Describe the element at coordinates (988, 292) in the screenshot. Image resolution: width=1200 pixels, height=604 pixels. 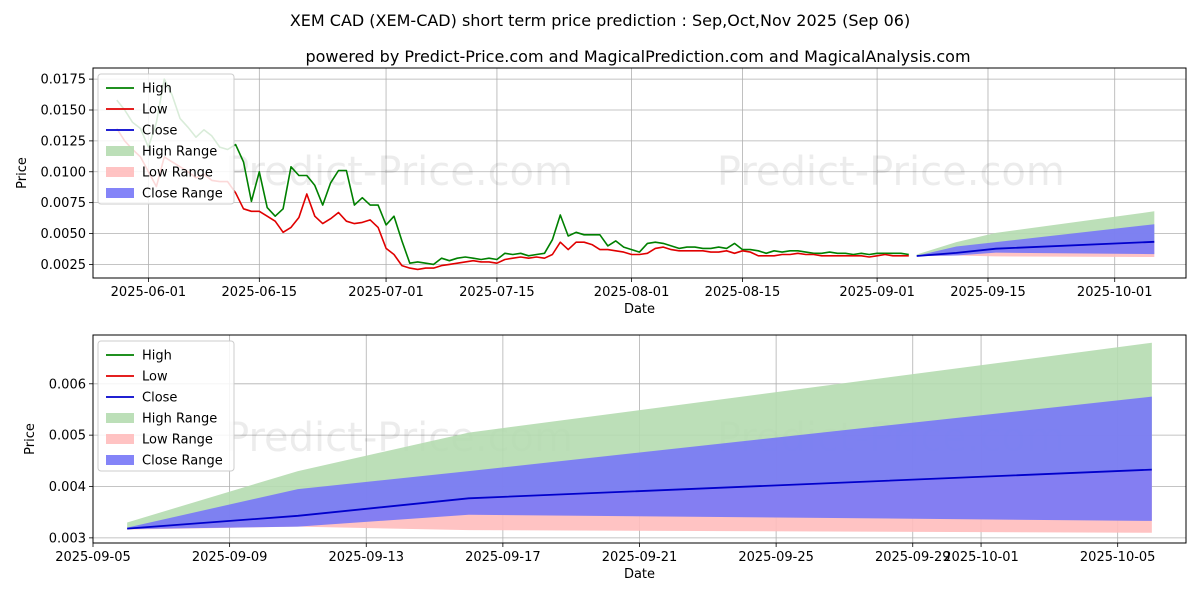
I see `x-tick-label: 2025-09-15` at that location.